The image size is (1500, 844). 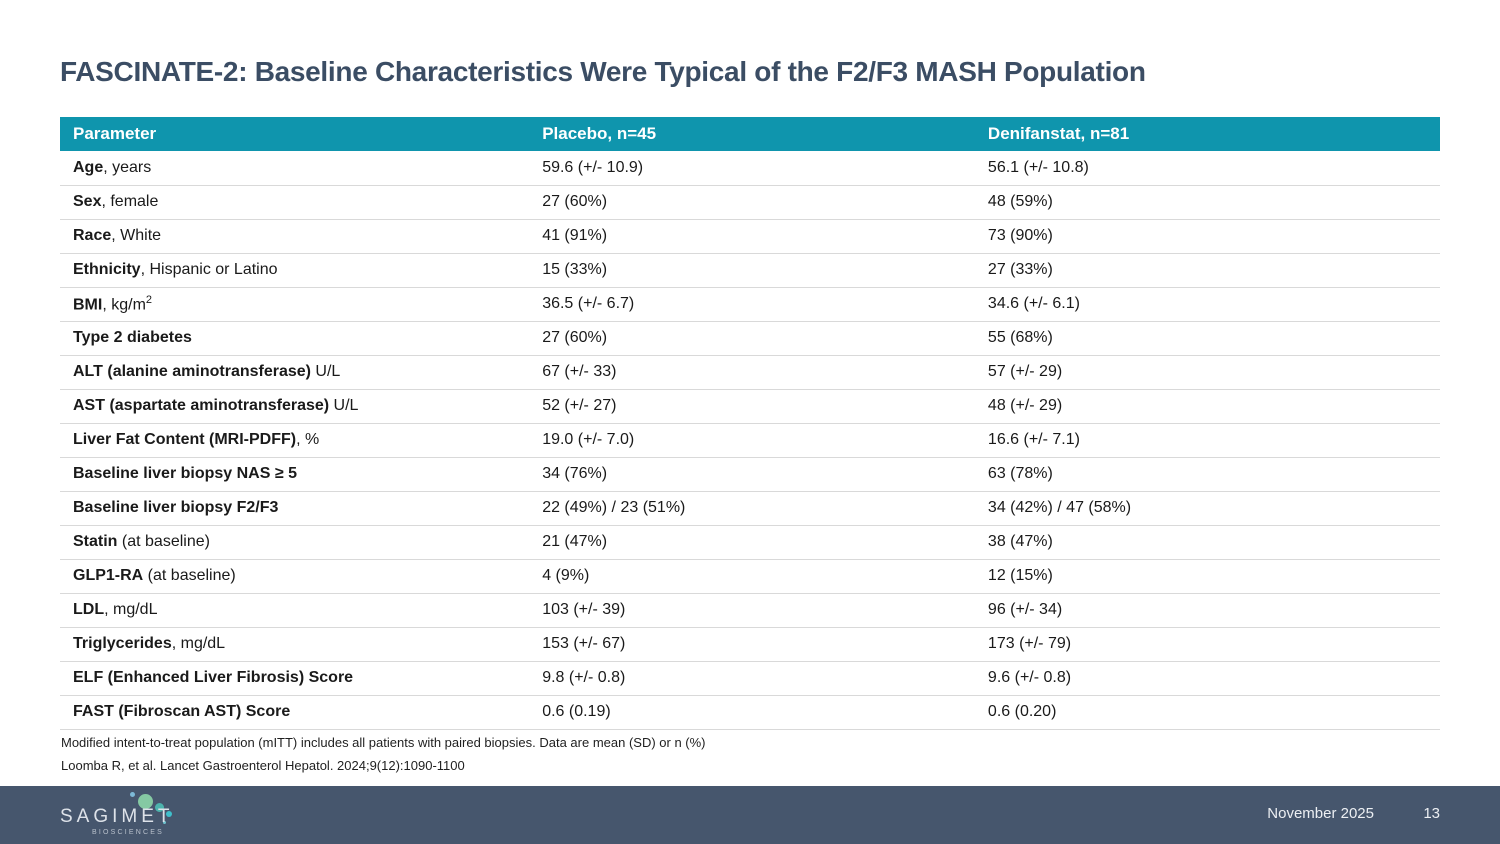 I want to click on table-row: Race, White 41 (91%) 73 (90%), so click(x=750, y=236).